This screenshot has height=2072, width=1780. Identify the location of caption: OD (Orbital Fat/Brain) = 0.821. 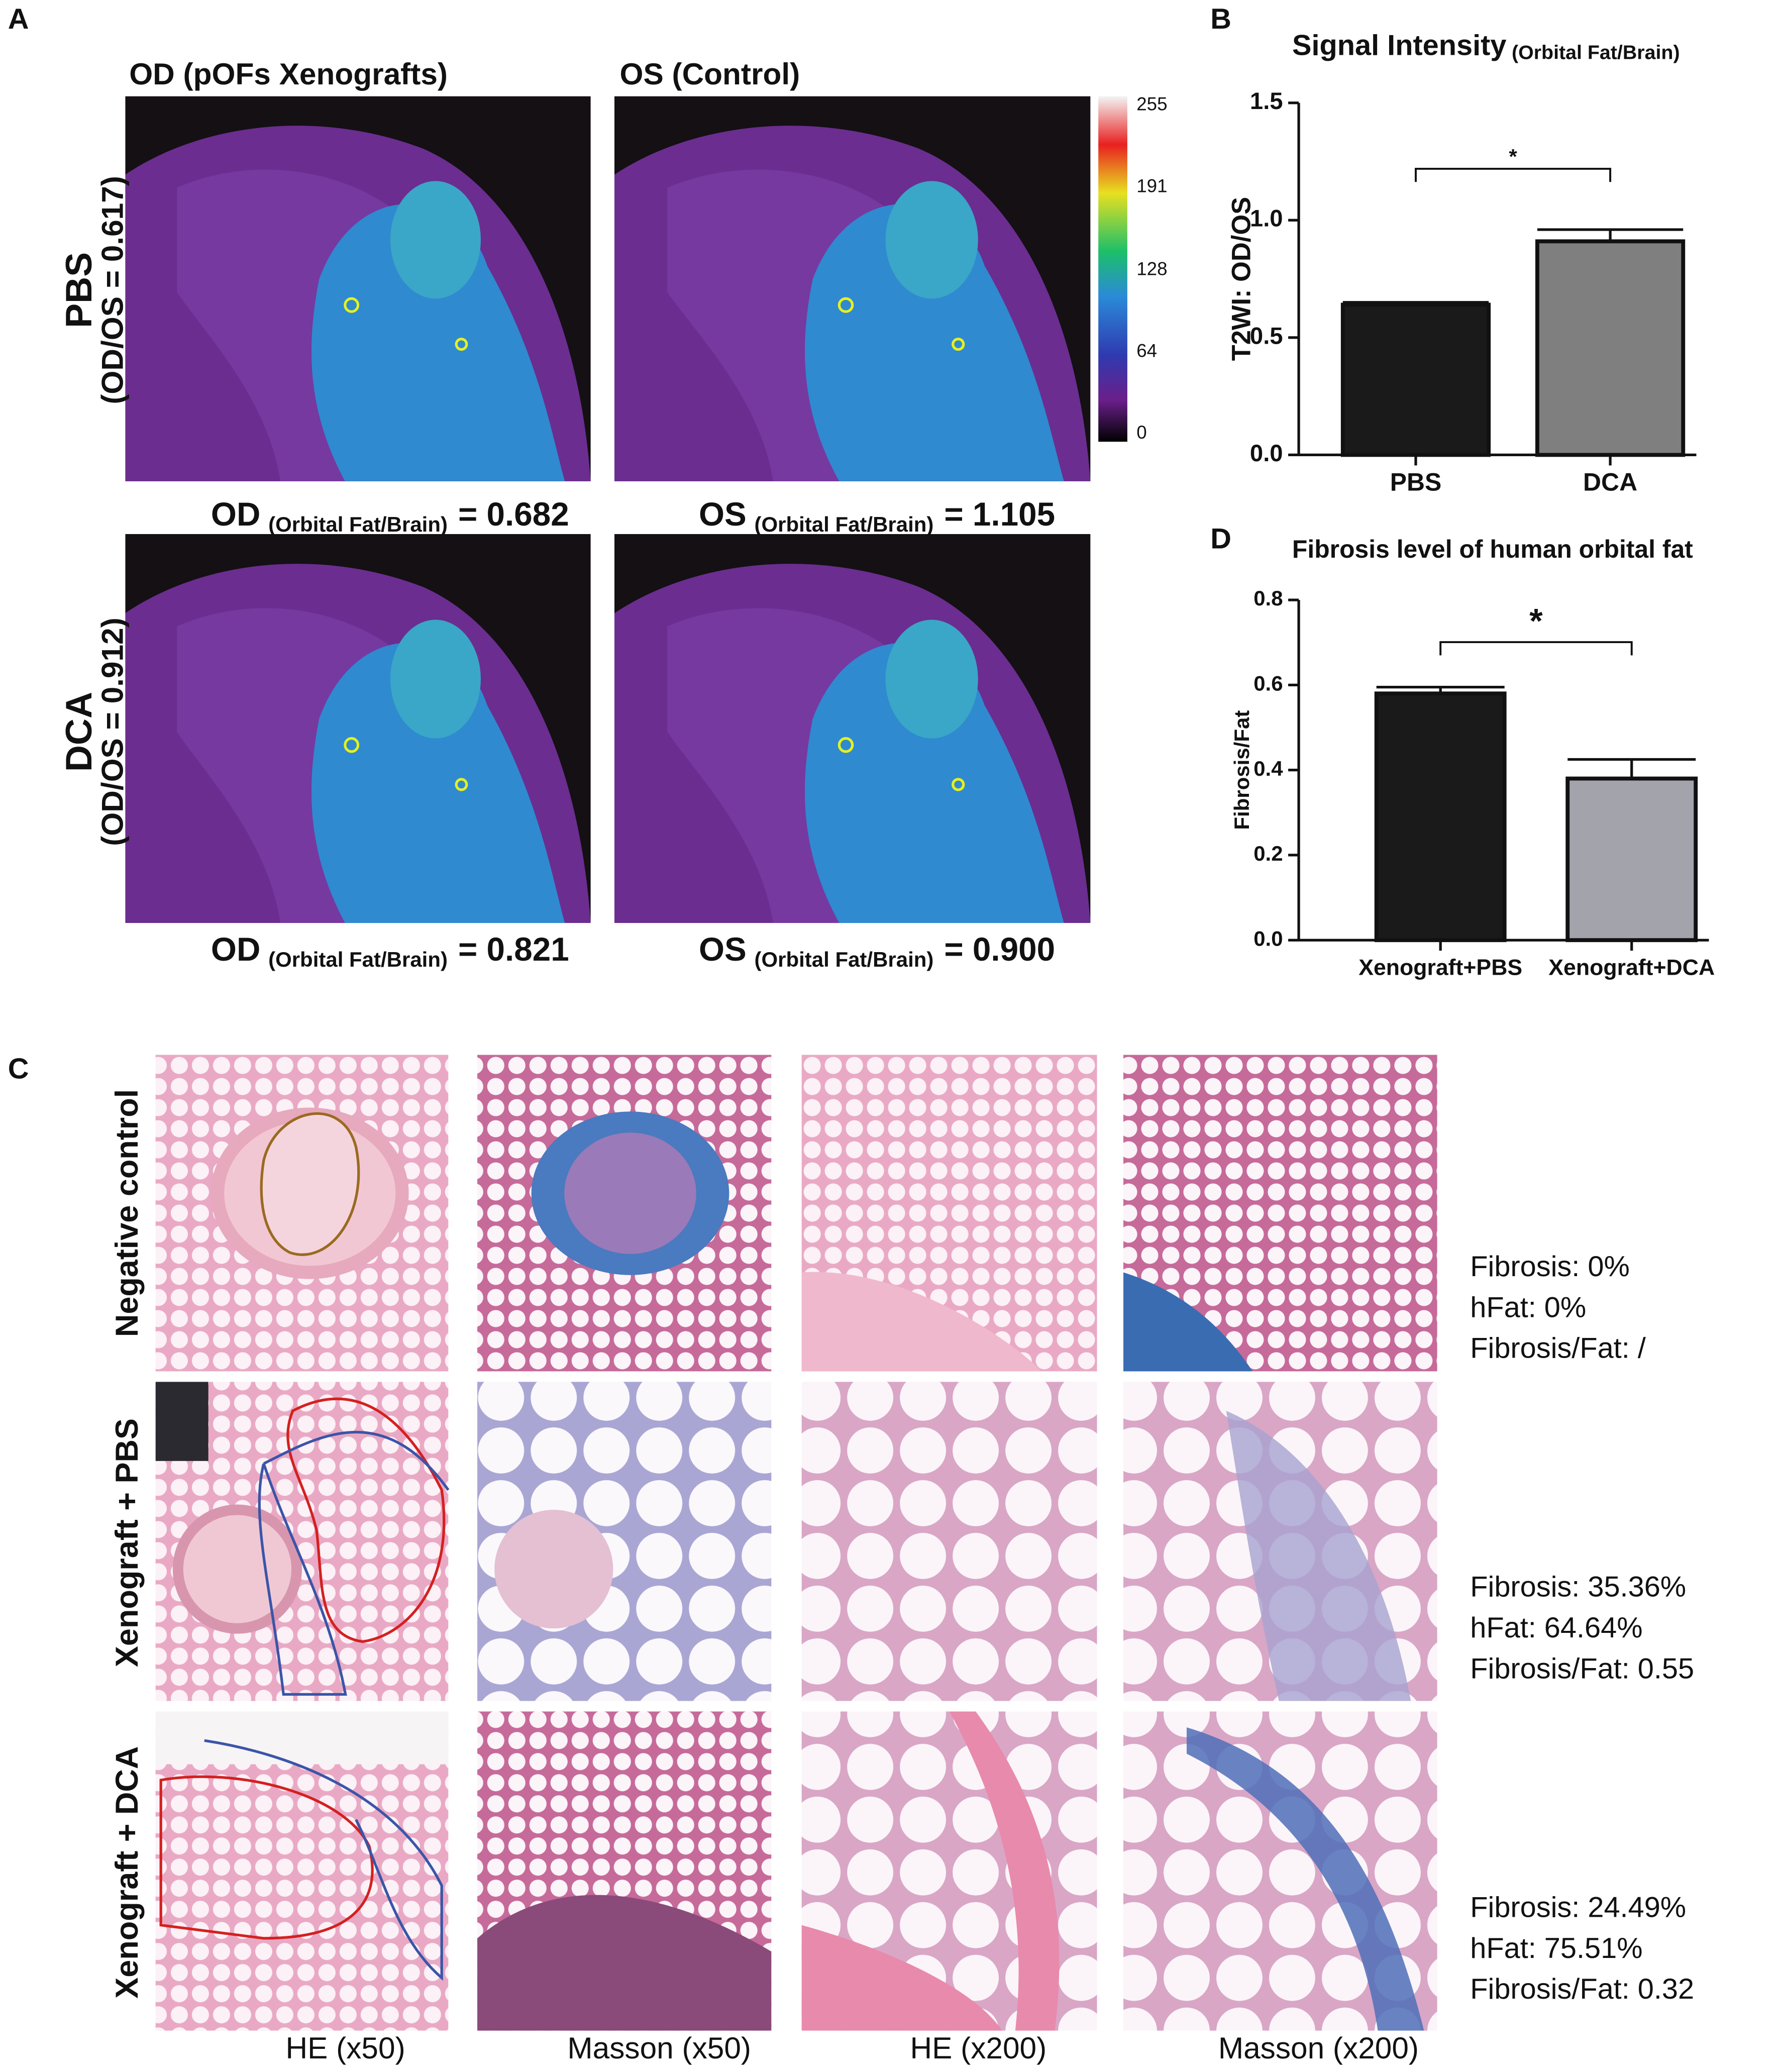
(390, 951).